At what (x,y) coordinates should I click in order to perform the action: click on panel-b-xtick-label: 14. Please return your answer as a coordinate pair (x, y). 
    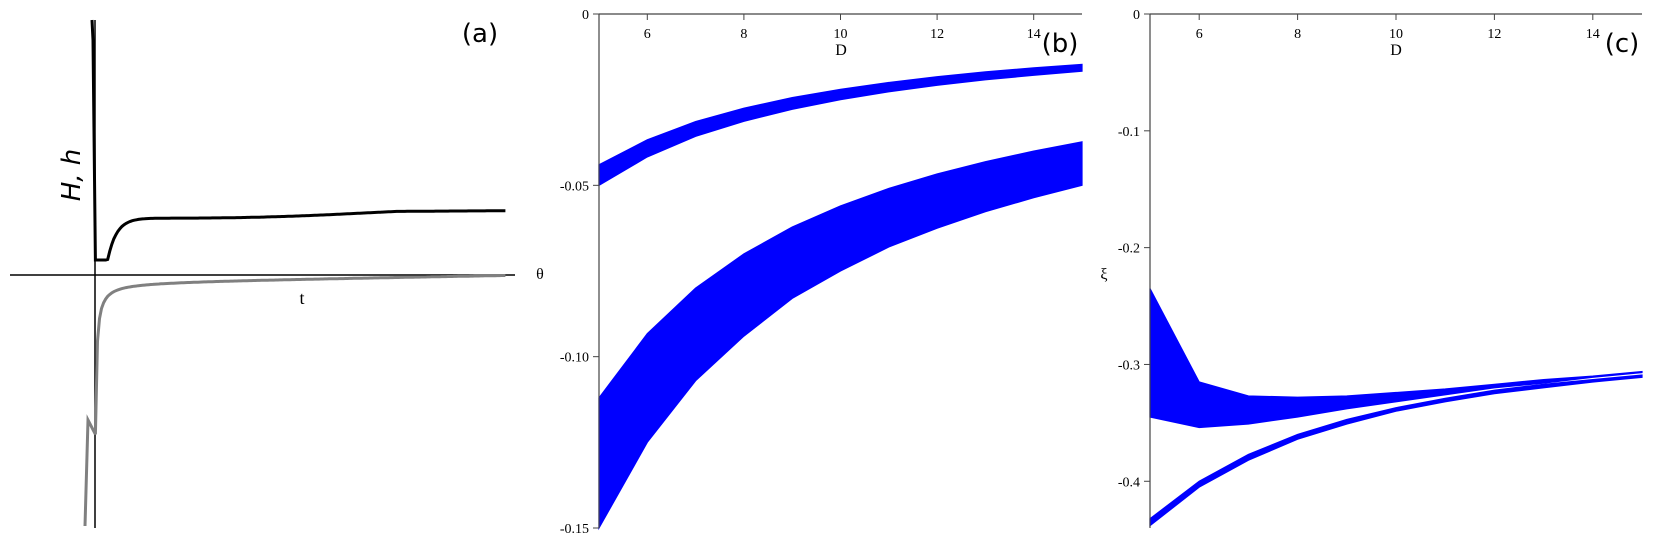
    Looking at the image, I should click on (1034, 34).